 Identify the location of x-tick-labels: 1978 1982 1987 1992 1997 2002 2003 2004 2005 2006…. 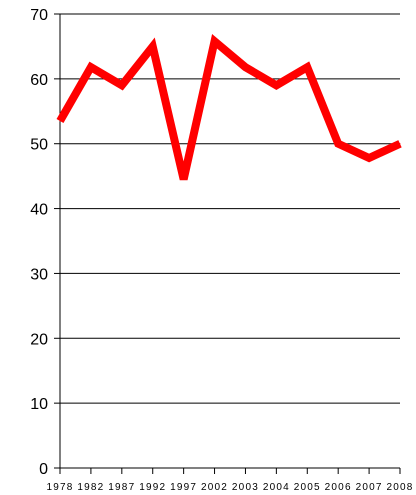
(229, 487).